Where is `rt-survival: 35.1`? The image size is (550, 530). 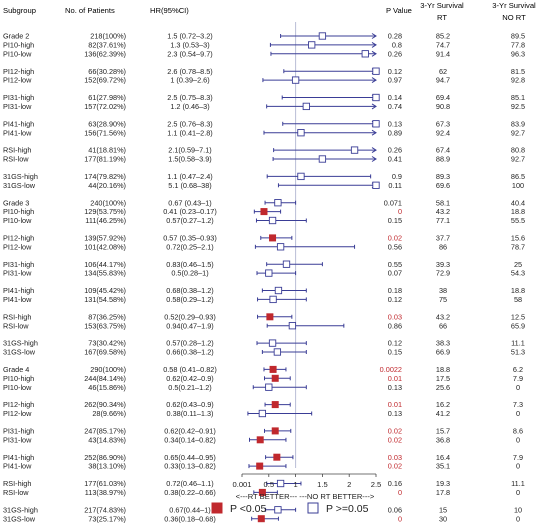 rt-survival: 35.1 is located at coordinates (443, 466).